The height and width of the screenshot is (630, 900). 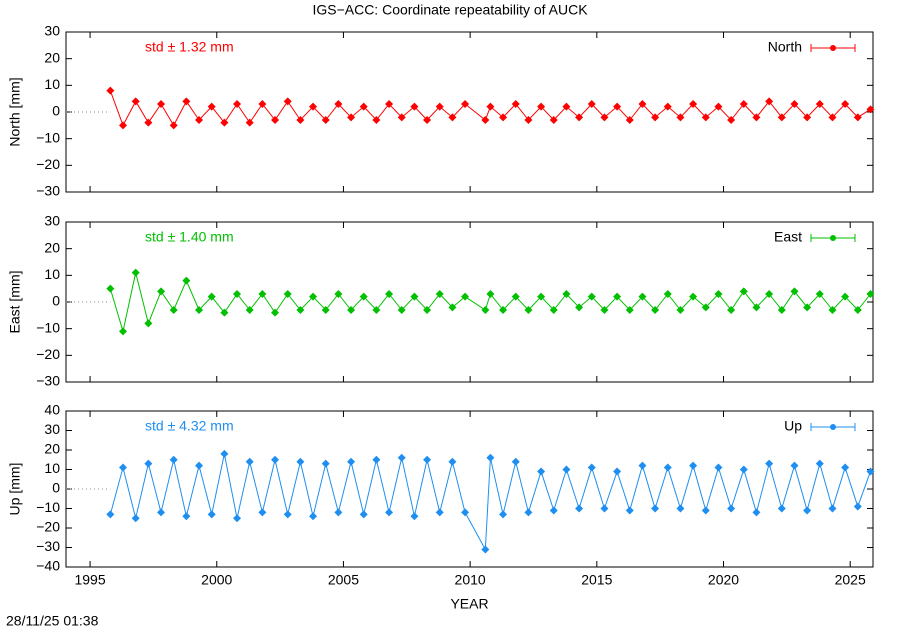 What do you see at coordinates (470, 580) in the screenshot?
I see `x-tick-label: 2010` at bounding box center [470, 580].